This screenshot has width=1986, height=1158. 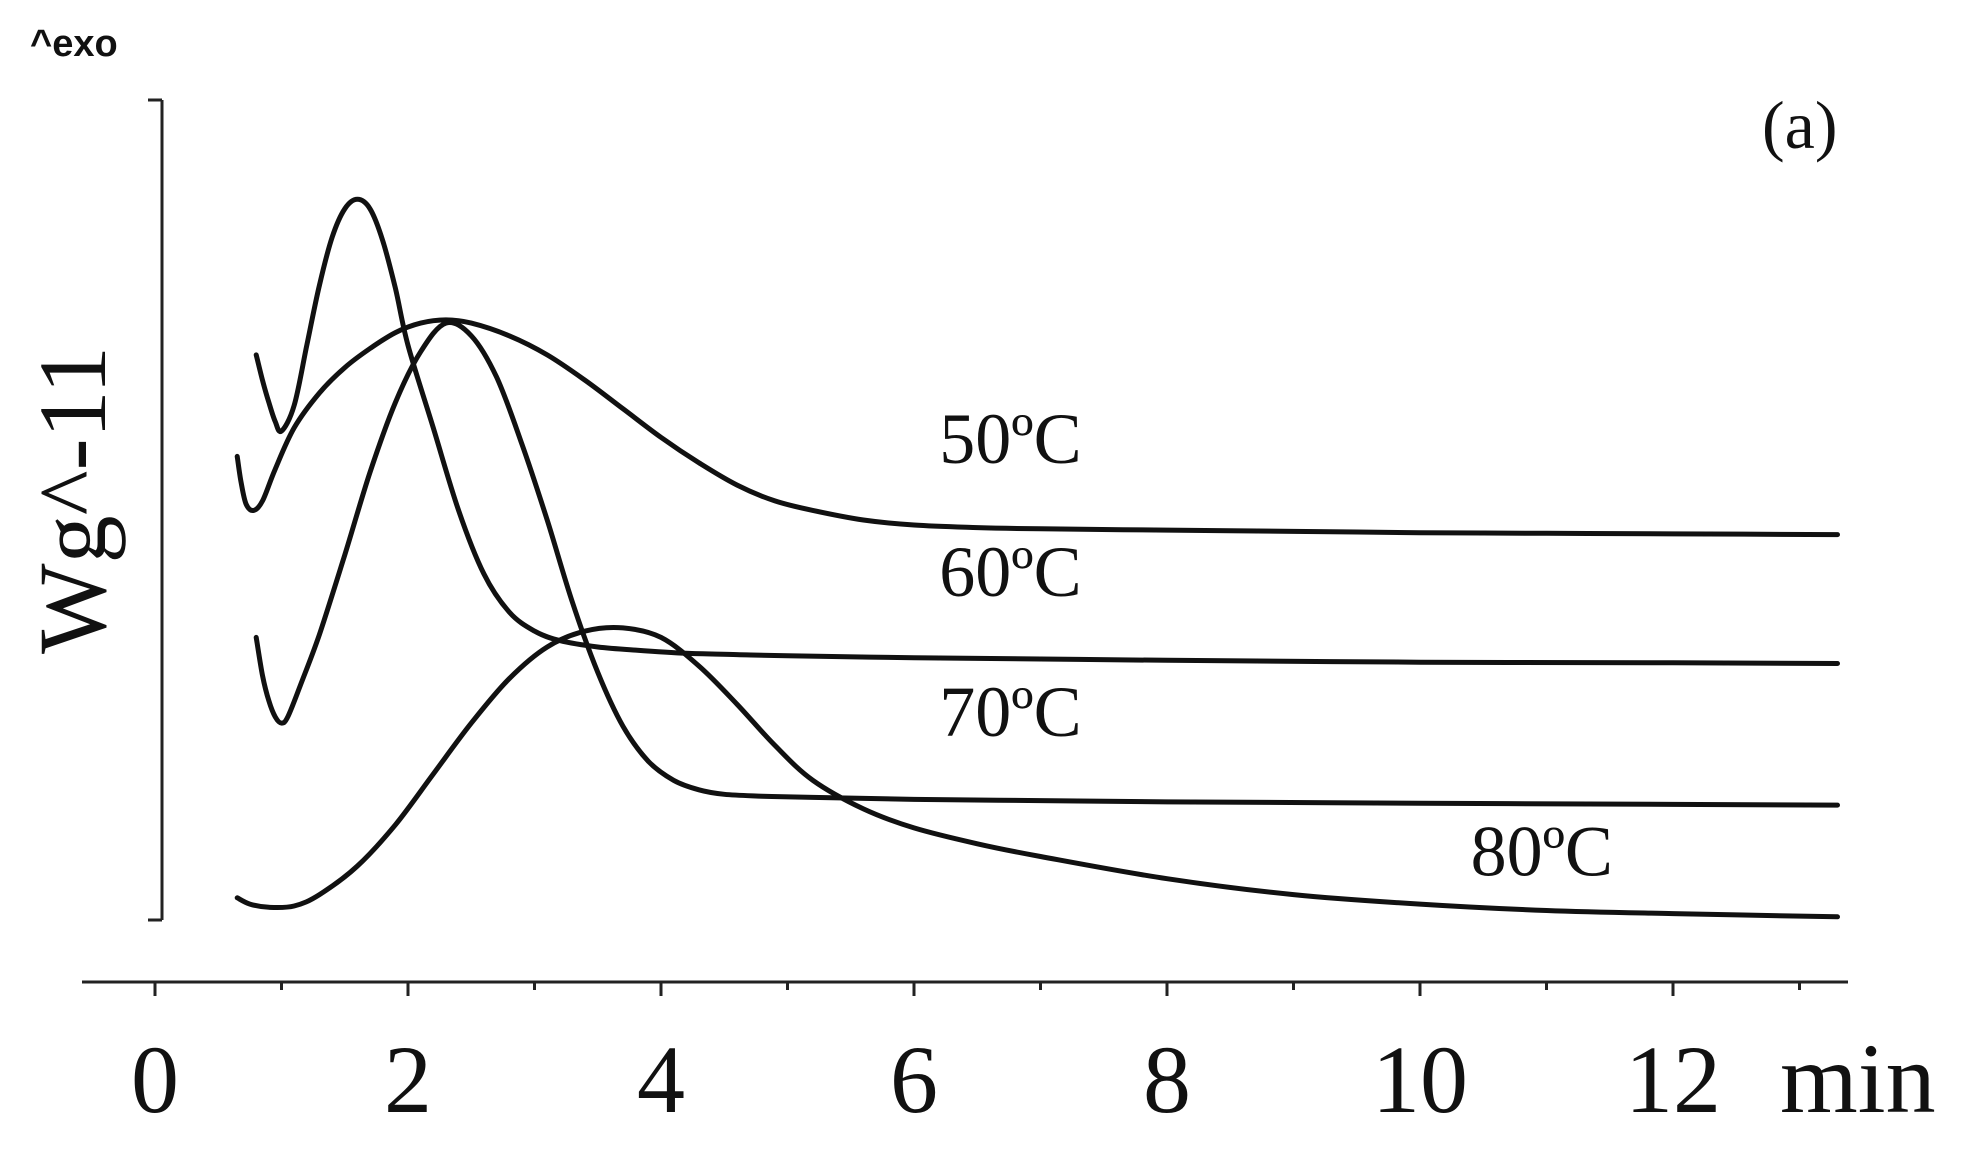 I want to click on x-tick-labels: 0 2 4 6 8 10 12, so click(x=926, y=1079).